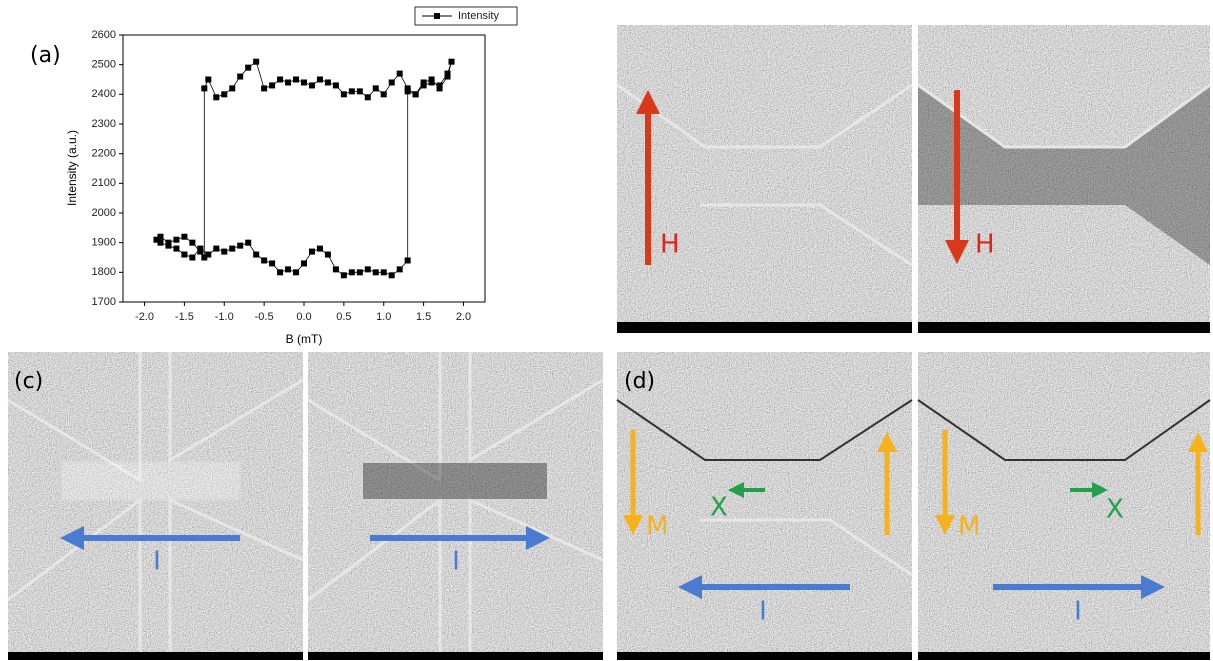 The height and width of the screenshot is (661, 1213). Describe the element at coordinates (155, 506) in the screenshot. I see `micrograph: I (c)` at that location.